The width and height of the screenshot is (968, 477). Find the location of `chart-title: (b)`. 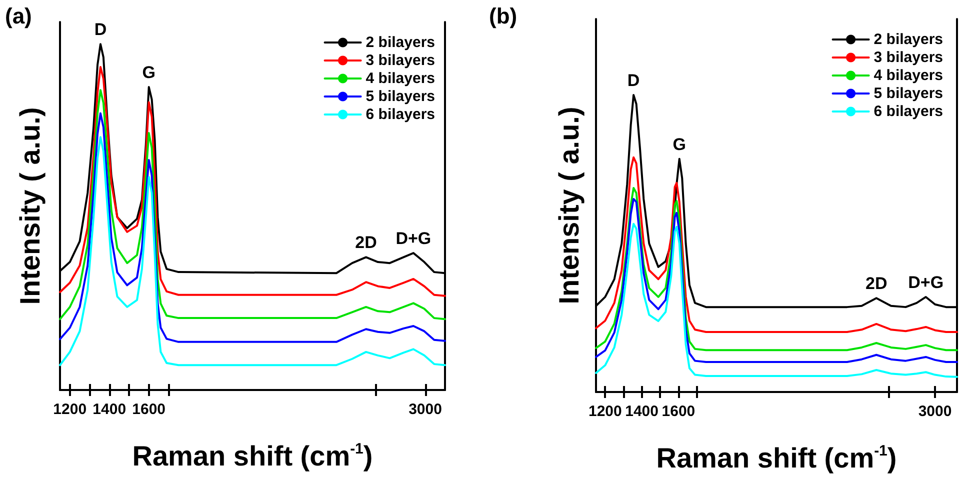

chart-title: (b) is located at coordinates (503, 16).